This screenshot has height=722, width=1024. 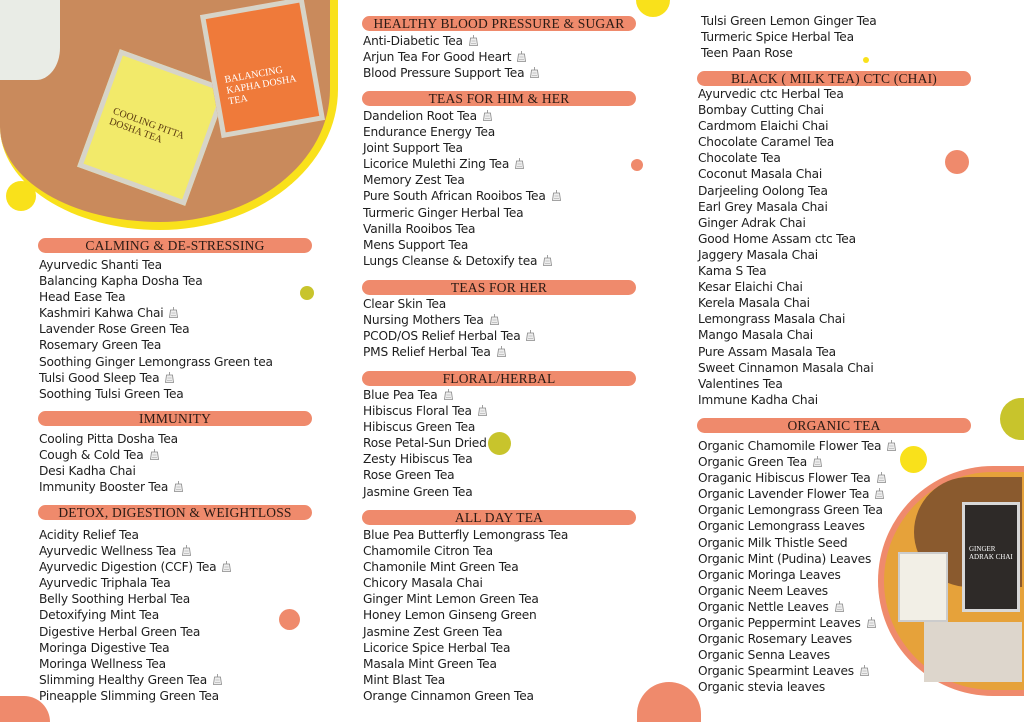 What do you see at coordinates (465, 632) in the screenshot?
I see `tea-item: Jasmine Zest Green Tea` at bounding box center [465, 632].